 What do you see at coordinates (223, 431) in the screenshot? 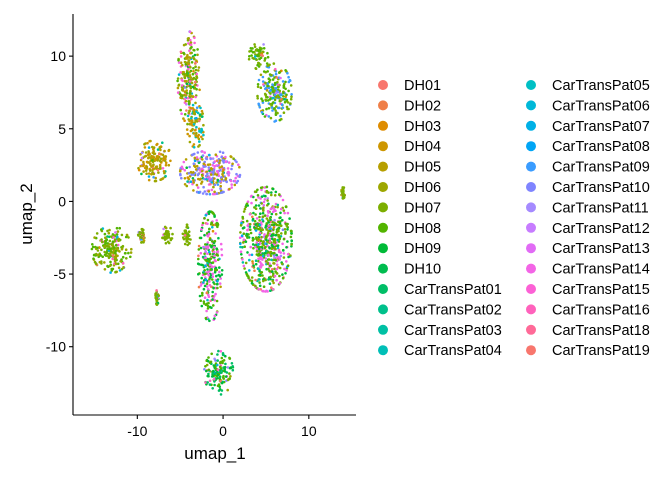
I see `x-tick-label: 0` at bounding box center [223, 431].